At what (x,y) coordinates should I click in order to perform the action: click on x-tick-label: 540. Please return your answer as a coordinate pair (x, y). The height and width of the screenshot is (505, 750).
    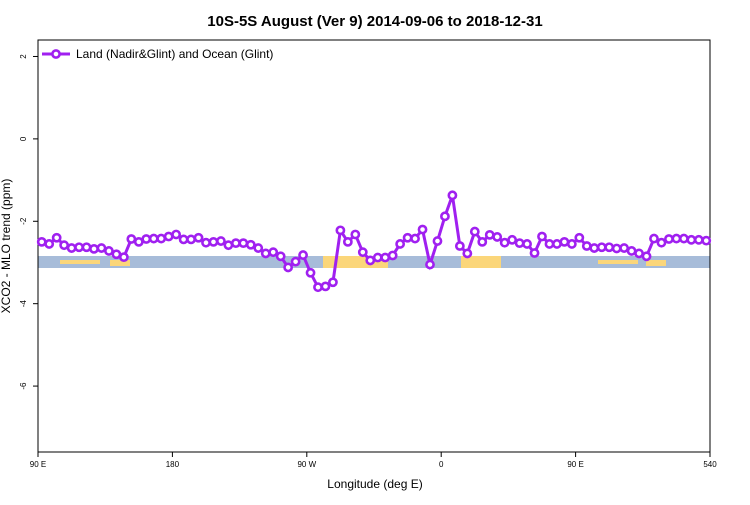
    Looking at the image, I should click on (710, 464).